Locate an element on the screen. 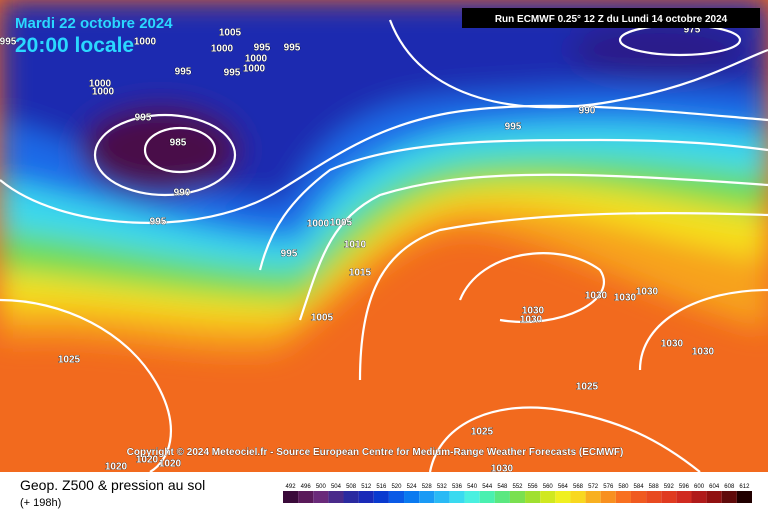 The height and width of the screenshot is (512, 768). scale-label: 540 is located at coordinates (472, 487).